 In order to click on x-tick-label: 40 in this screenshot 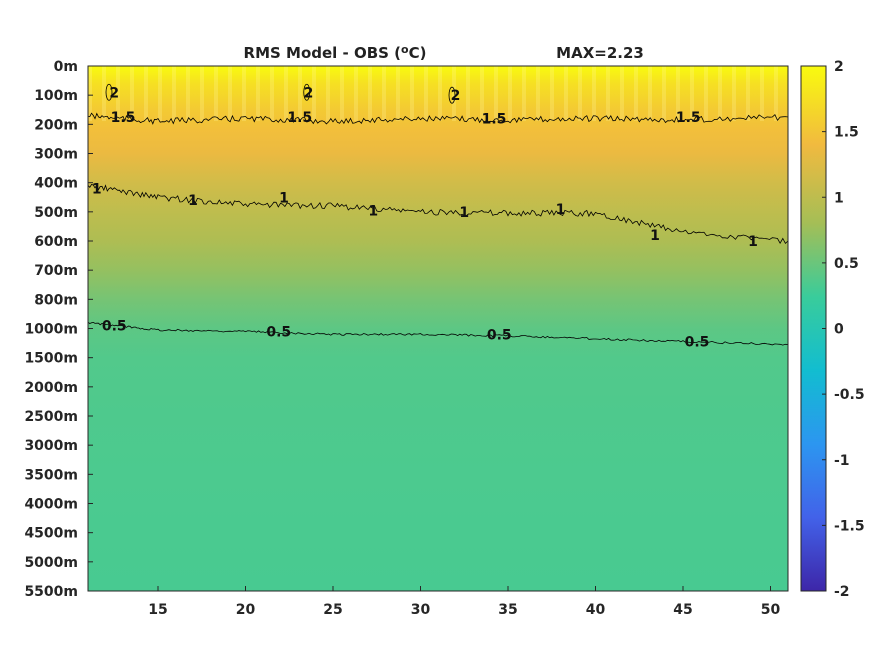, I will do `click(596, 610)`.